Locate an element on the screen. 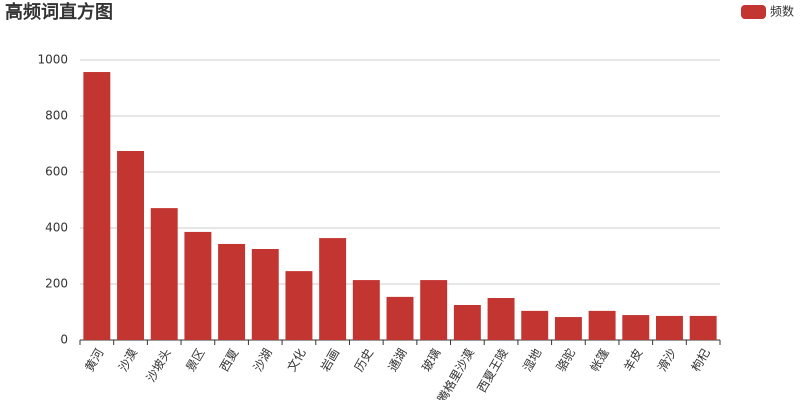 Image resolution: width=800 pixels, height=400 pixels. legend-label: 频数 is located at coordinates (782, 11).